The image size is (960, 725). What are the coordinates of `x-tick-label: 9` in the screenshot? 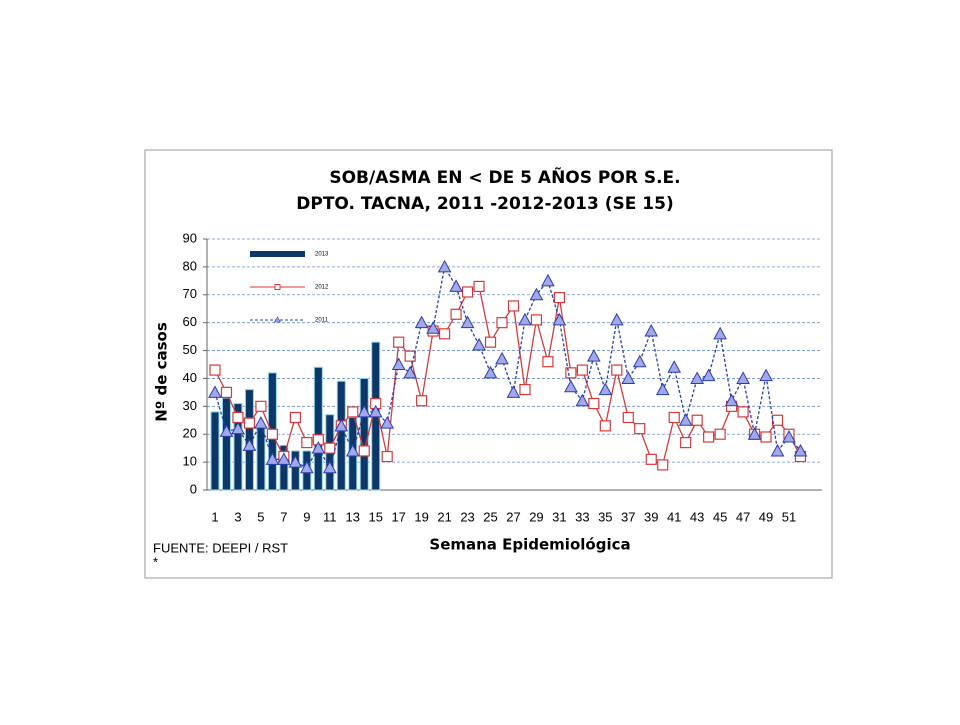 It's located at (306, 516).